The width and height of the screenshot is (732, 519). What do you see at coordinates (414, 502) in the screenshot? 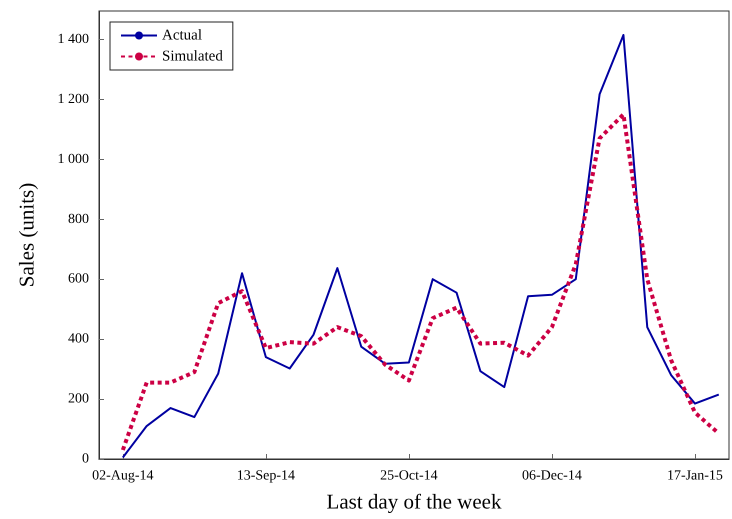
I see `x-axis-title: Last day of the week` at bounding box center [414, 502].